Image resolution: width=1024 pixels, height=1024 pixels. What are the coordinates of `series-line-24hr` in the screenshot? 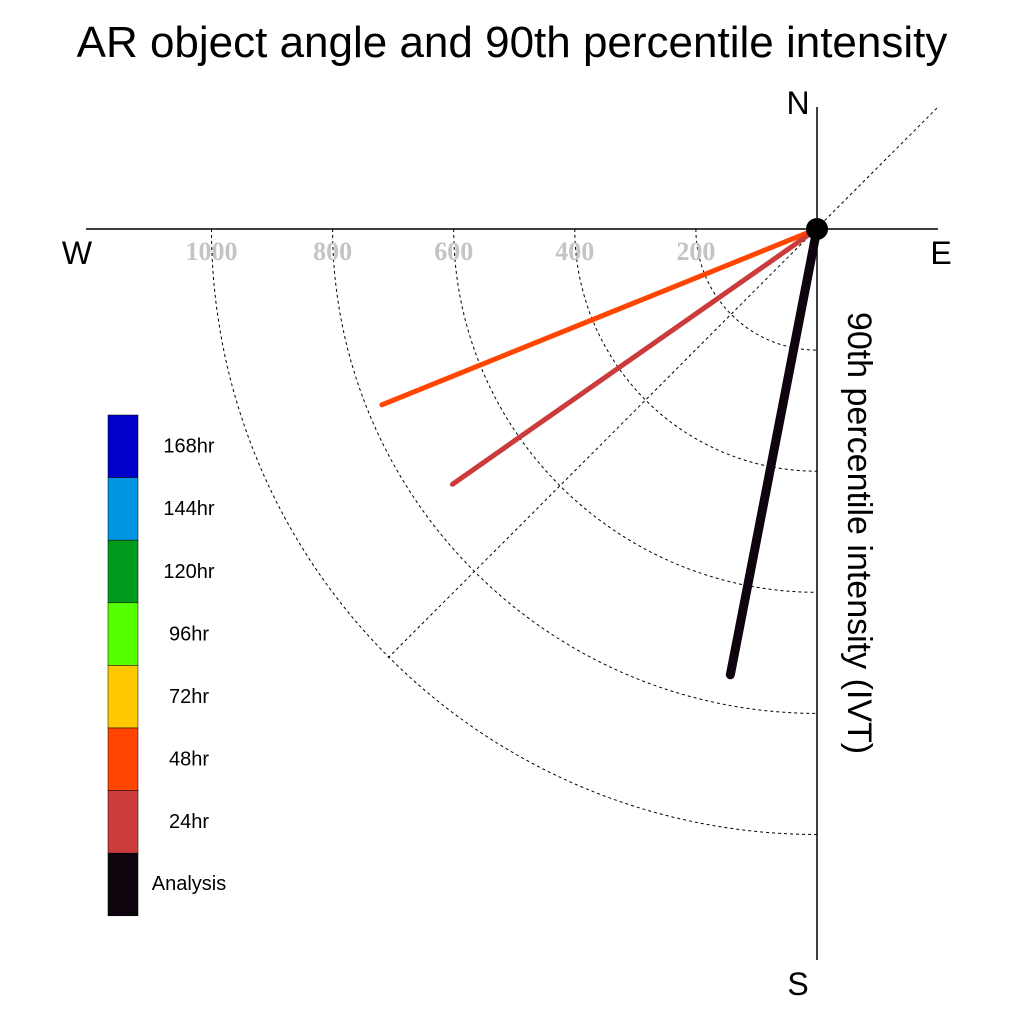 It's located at (634, 356).